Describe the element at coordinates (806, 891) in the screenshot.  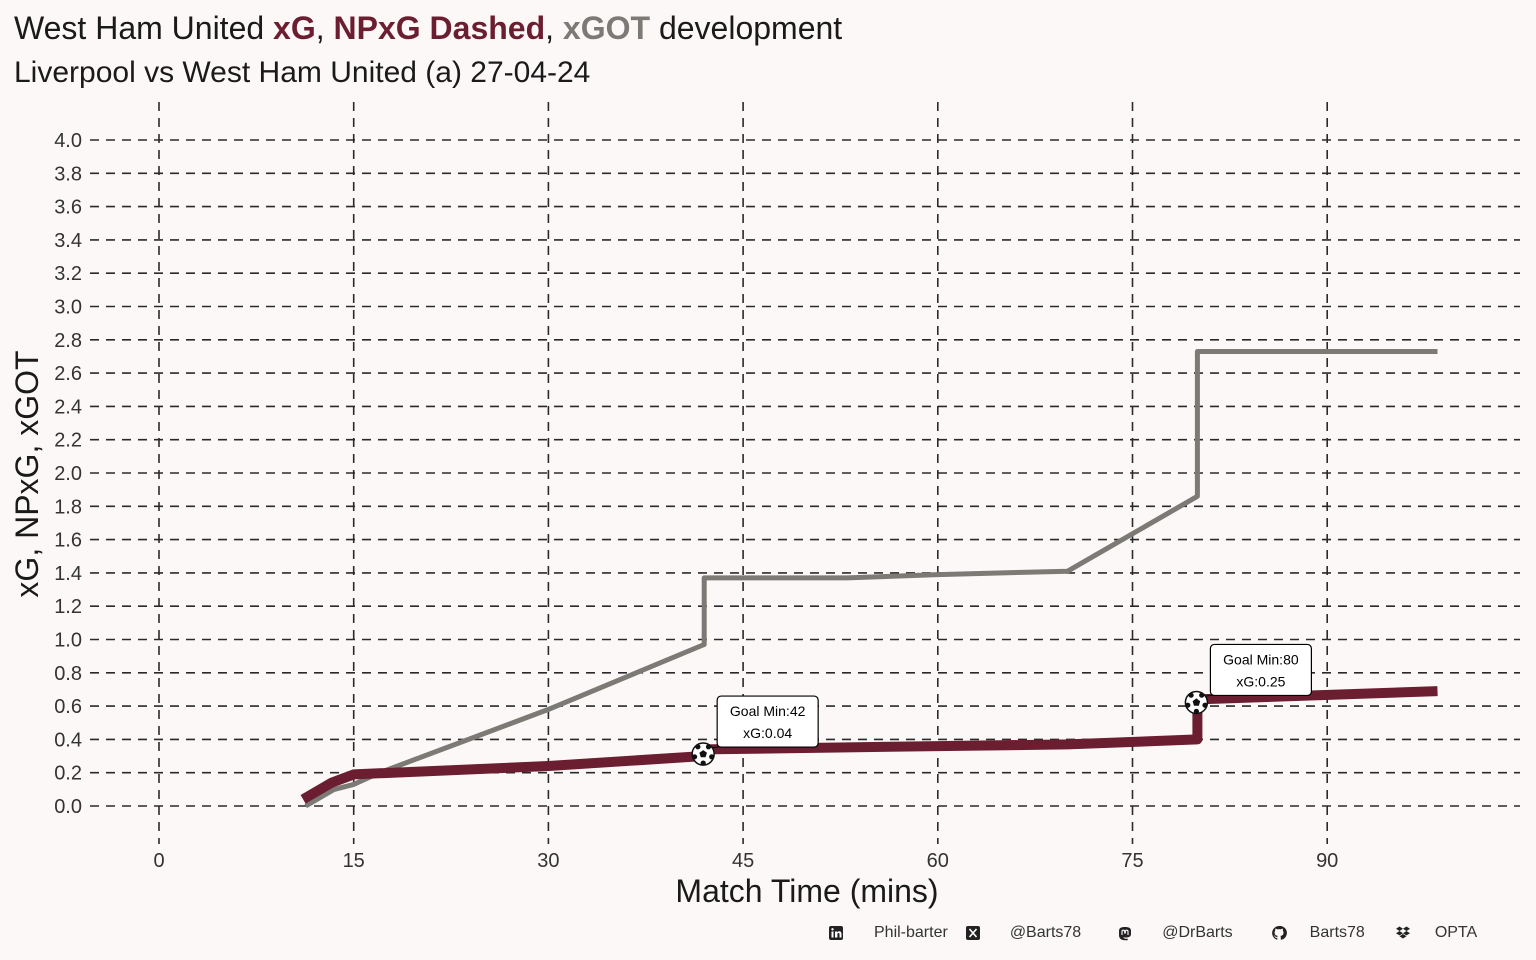
I see `x-axis-title: Match Time (mins)` at that location.